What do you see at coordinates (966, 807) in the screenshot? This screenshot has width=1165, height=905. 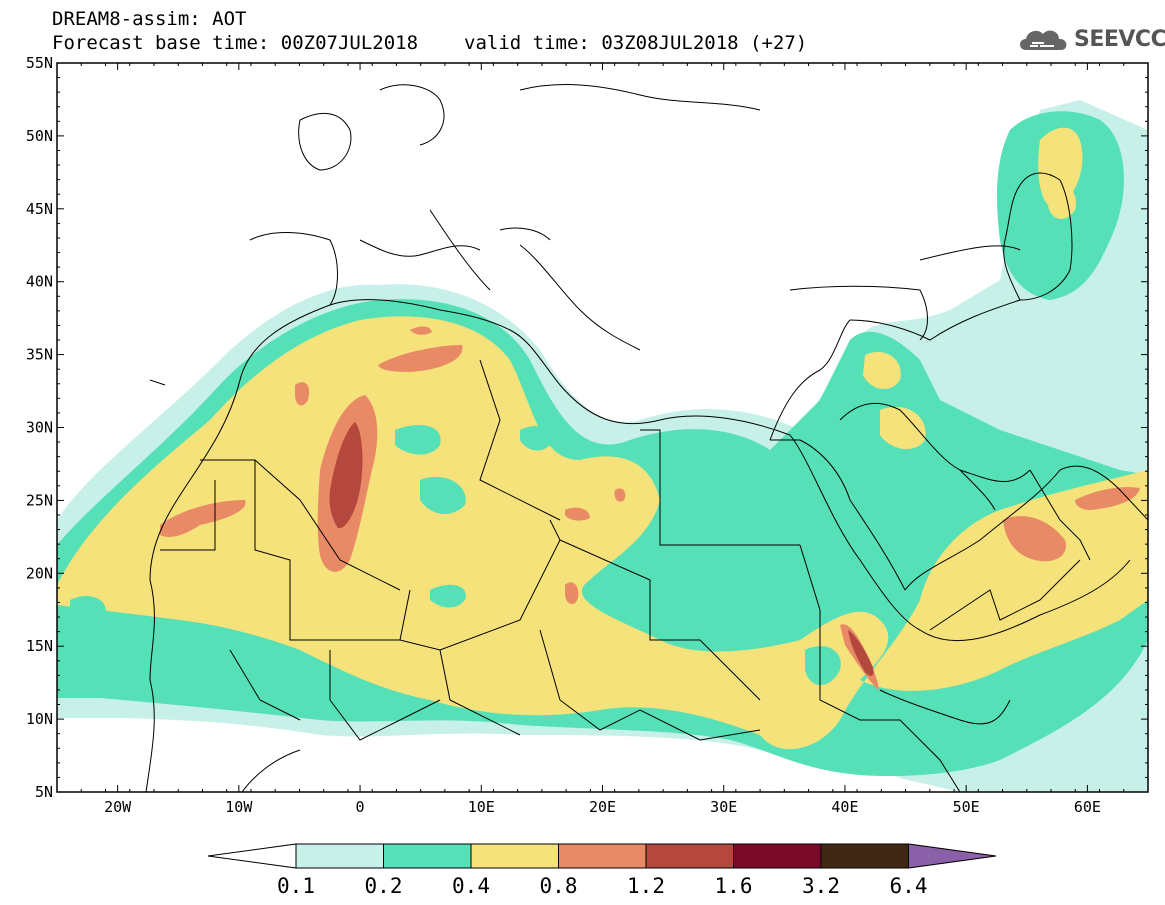 I see `lon-label: 50E` at bounding box center [966, 807].